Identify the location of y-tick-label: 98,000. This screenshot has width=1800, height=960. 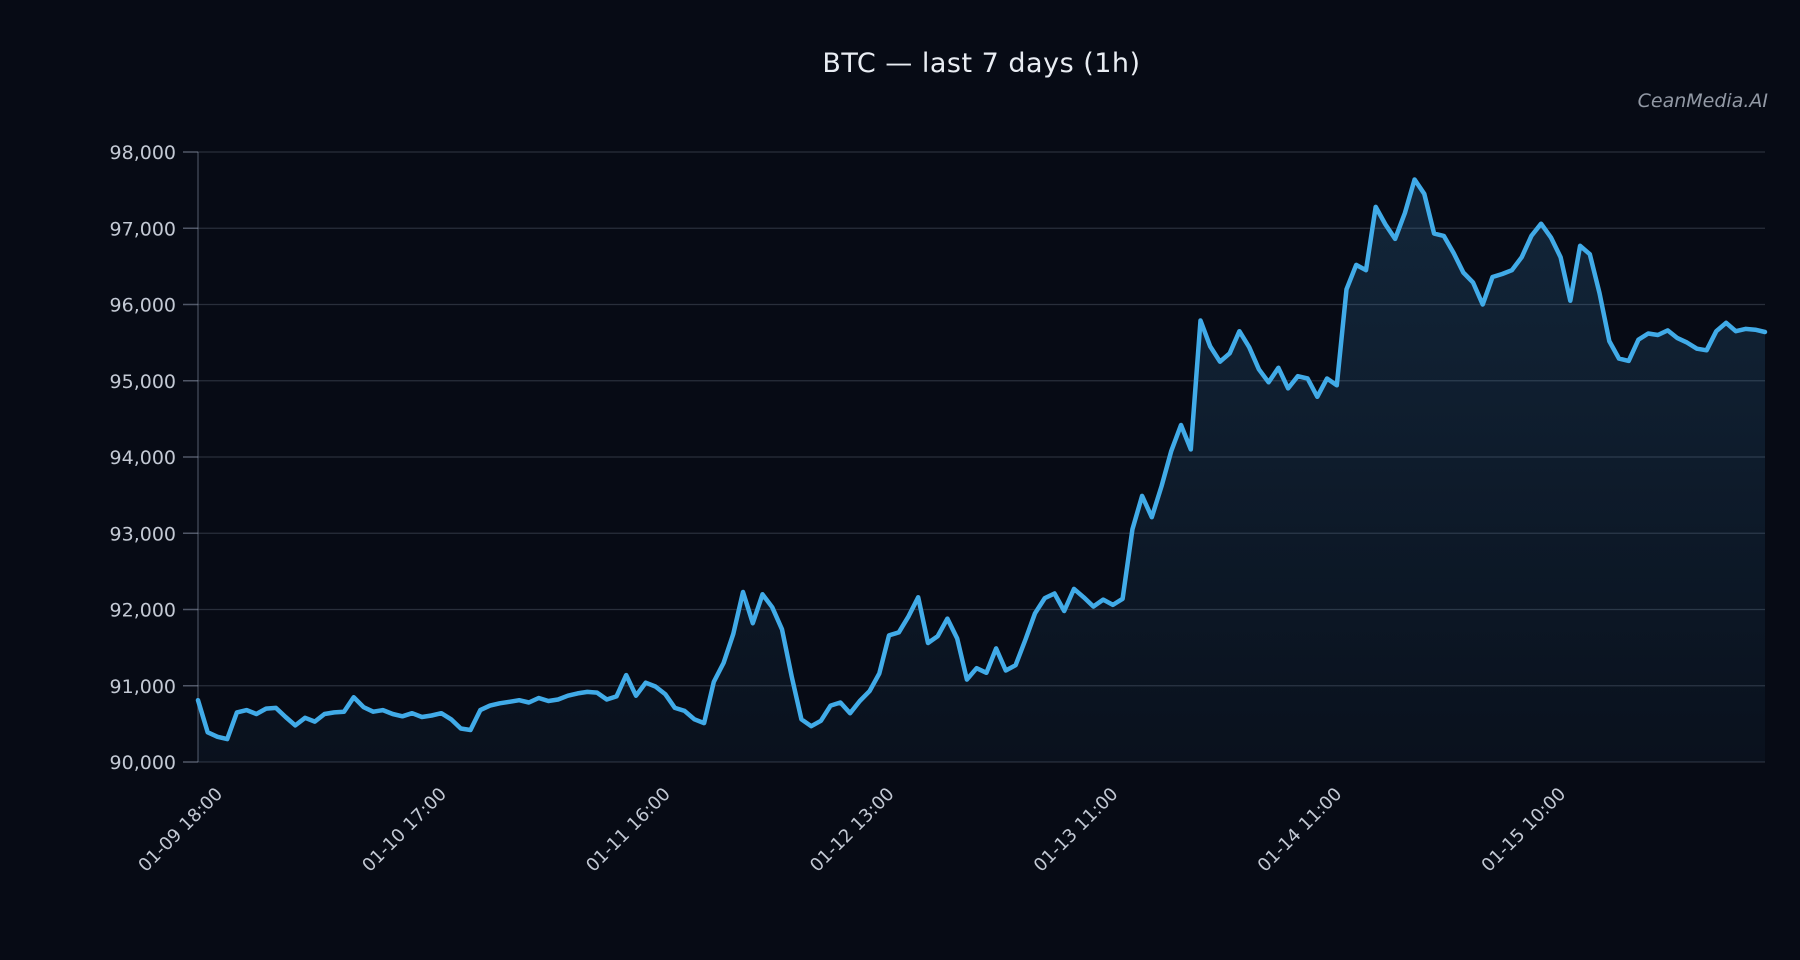
(143, 153).